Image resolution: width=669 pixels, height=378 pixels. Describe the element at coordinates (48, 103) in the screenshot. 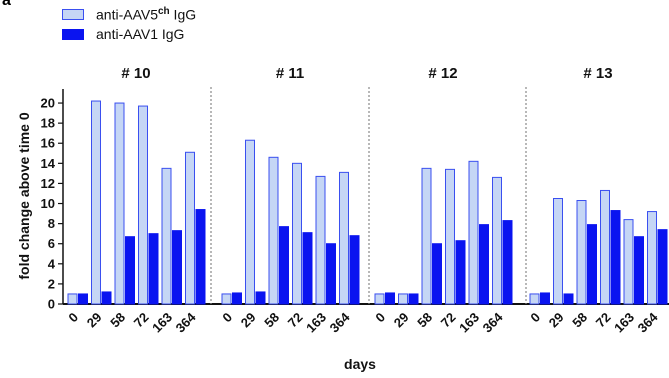

I see `y-tick-label: 20` at that location.